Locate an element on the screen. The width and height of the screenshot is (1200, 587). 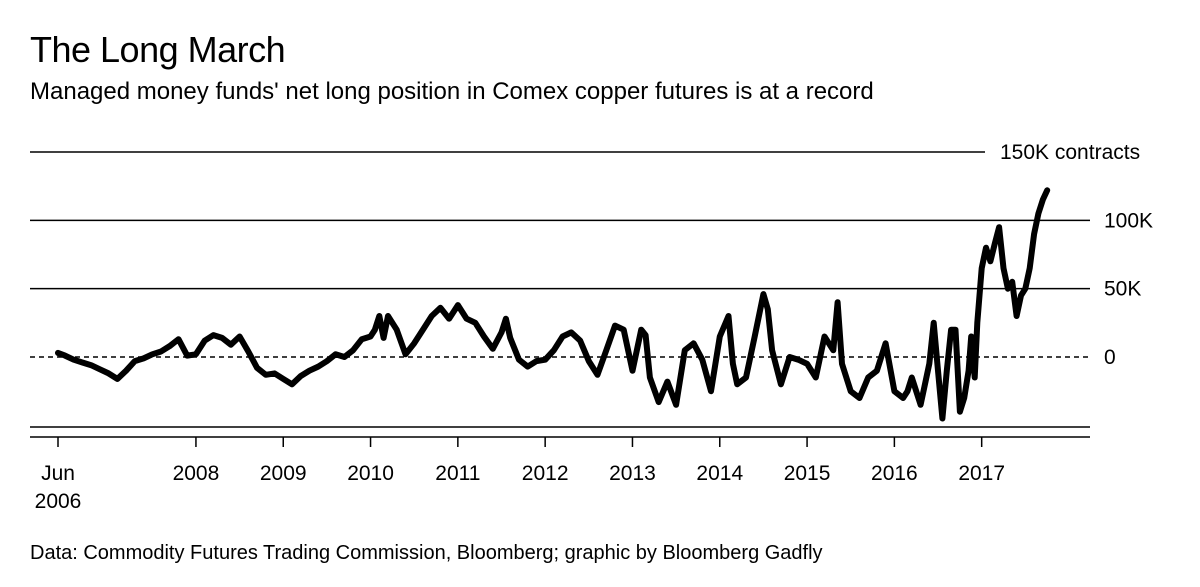
x-tick-label: 2014 is located at coordinates (719, 473).